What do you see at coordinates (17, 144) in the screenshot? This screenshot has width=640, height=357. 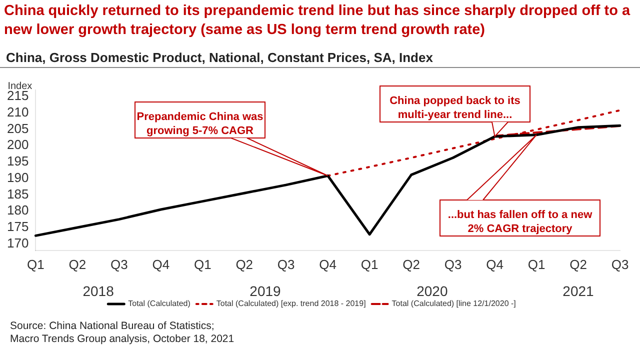 I see `y-tick-label: 200` at bounding box center [17, 144].